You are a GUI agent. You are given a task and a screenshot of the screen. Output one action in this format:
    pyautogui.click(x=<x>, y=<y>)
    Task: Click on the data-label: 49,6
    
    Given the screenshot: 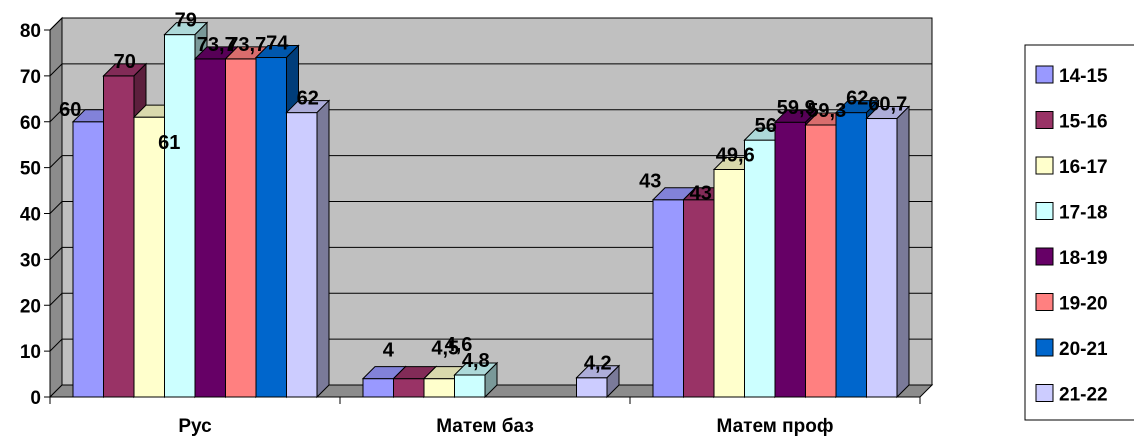 What is the action you would take?
    pyautogui.click(x=735, y=155)
    